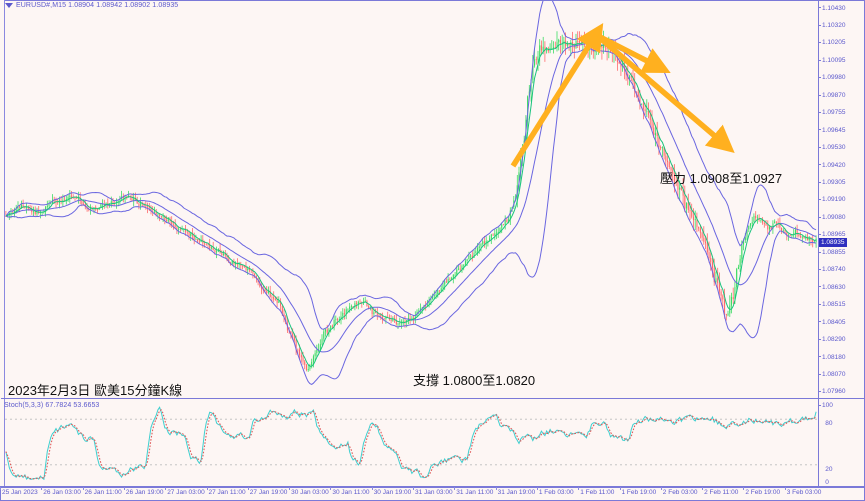 The width and height of the screenshot is (865, 501). I want to click on time-tick-label: 31 Jan 03:00, so click(434, 492).